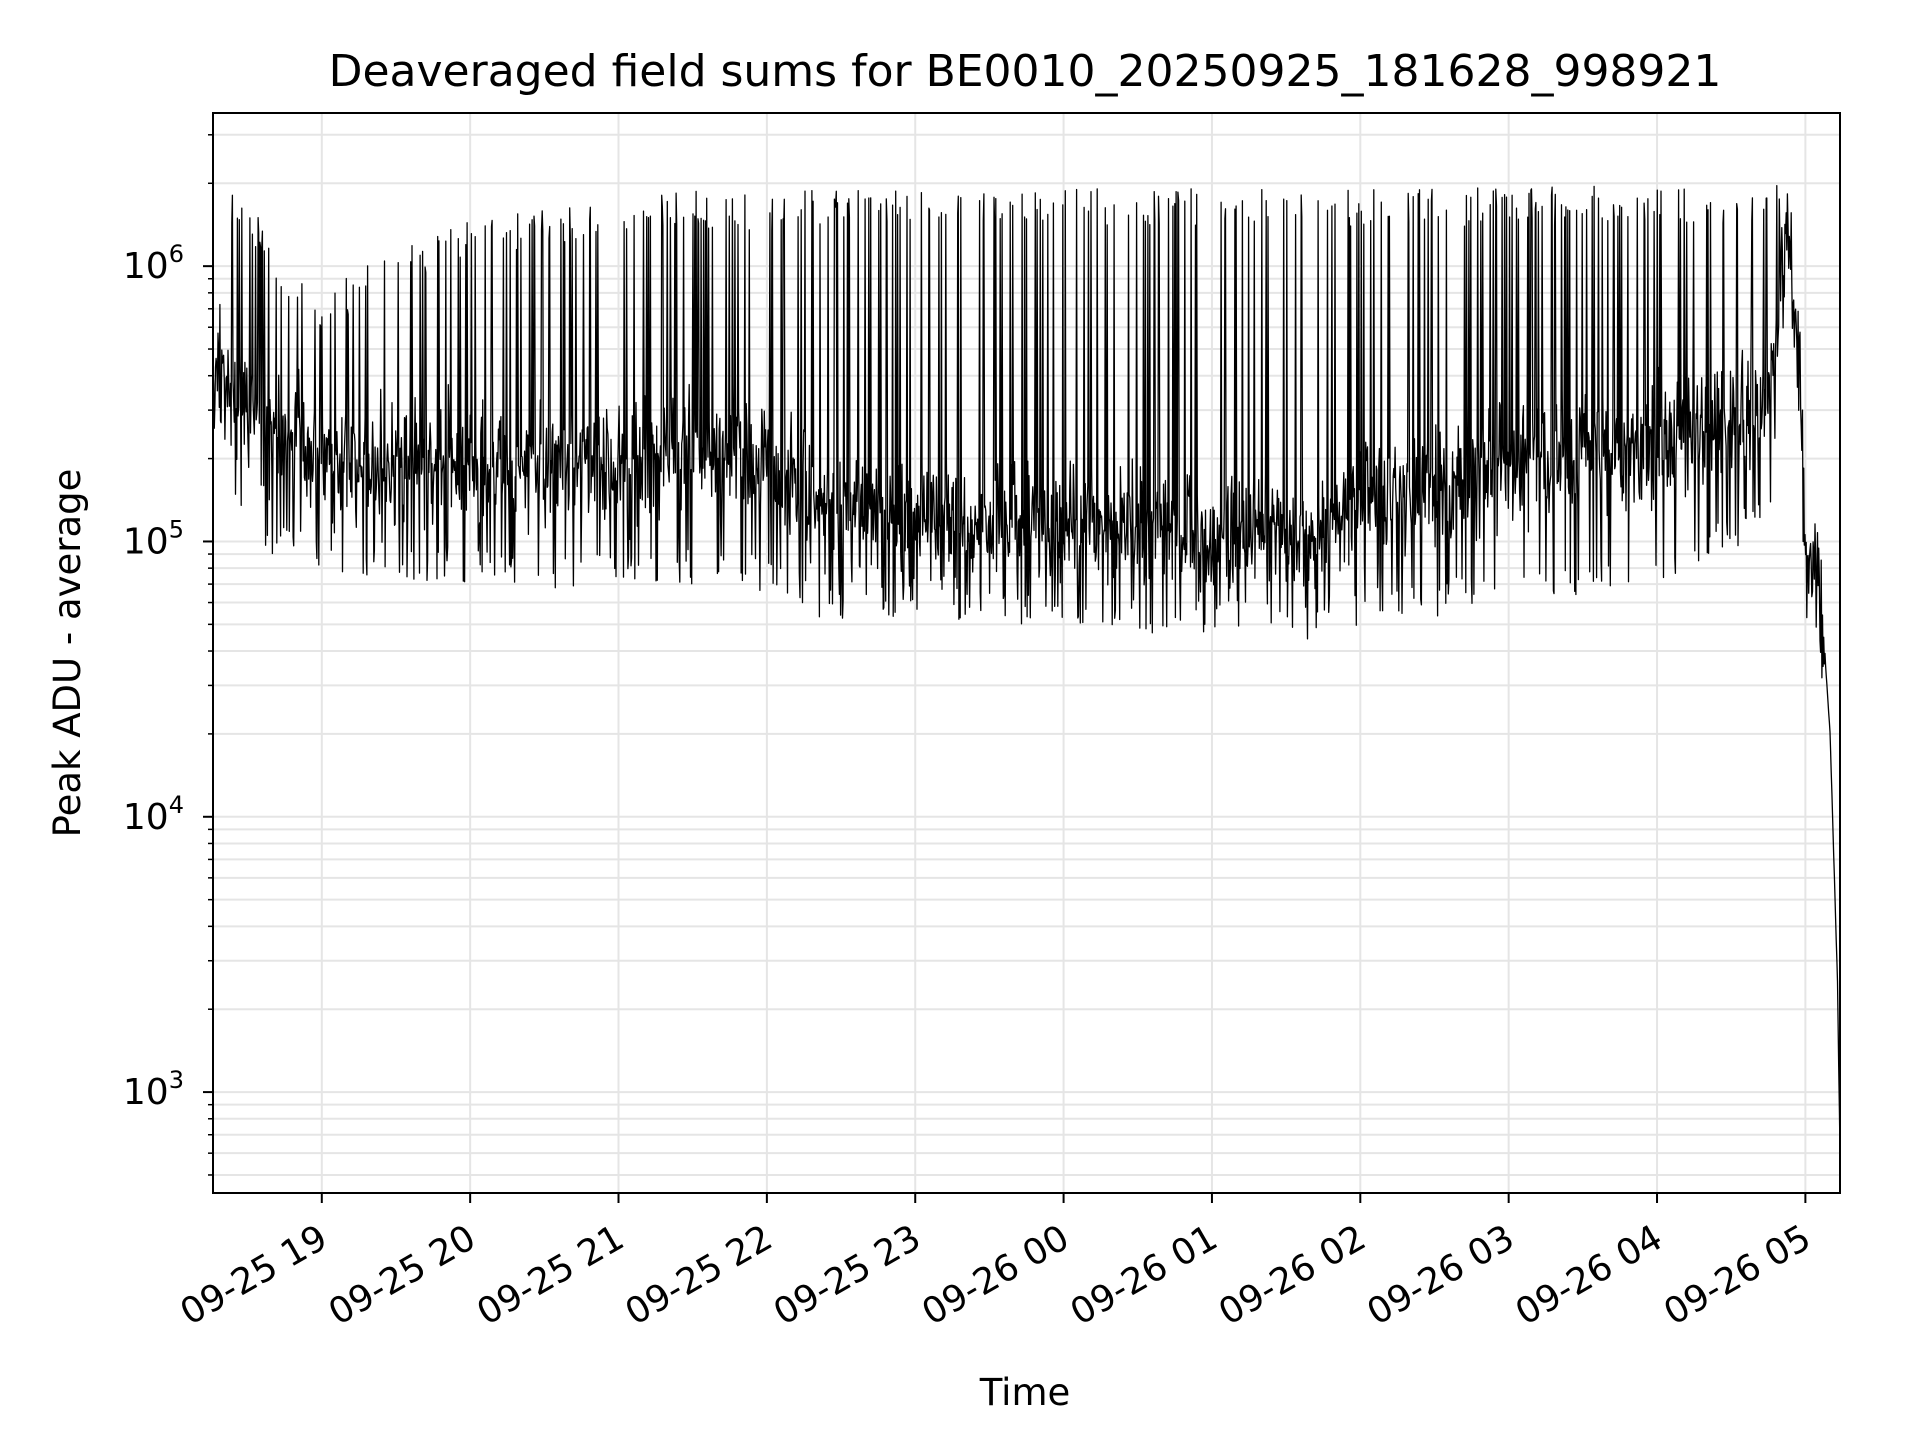 The height and width of the screenshot is (1445, 1920). What do you see at coordinates (153, 814) in the screenshot?
I see `y-tick-label: 10⁴` at bounding box center [153, 814].